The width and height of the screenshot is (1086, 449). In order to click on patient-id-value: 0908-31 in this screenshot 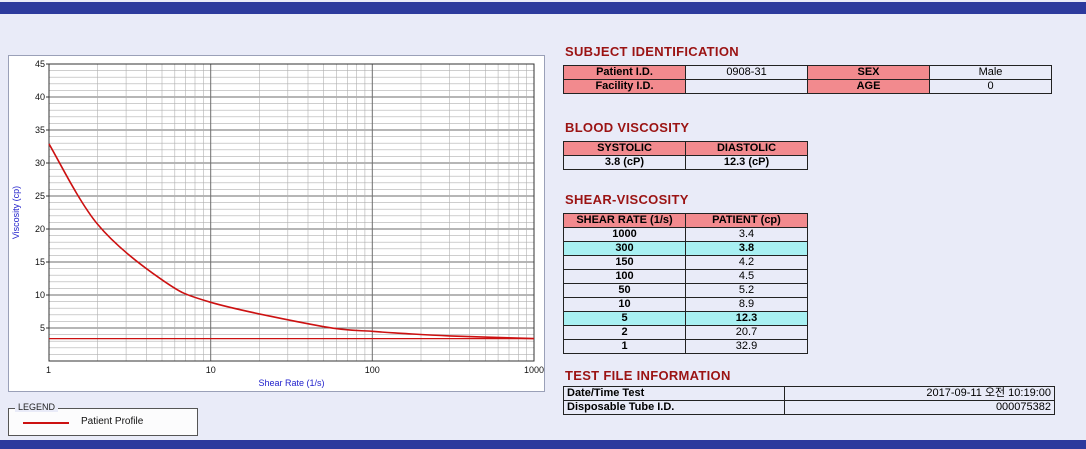, I will do `click(746, 72)`.